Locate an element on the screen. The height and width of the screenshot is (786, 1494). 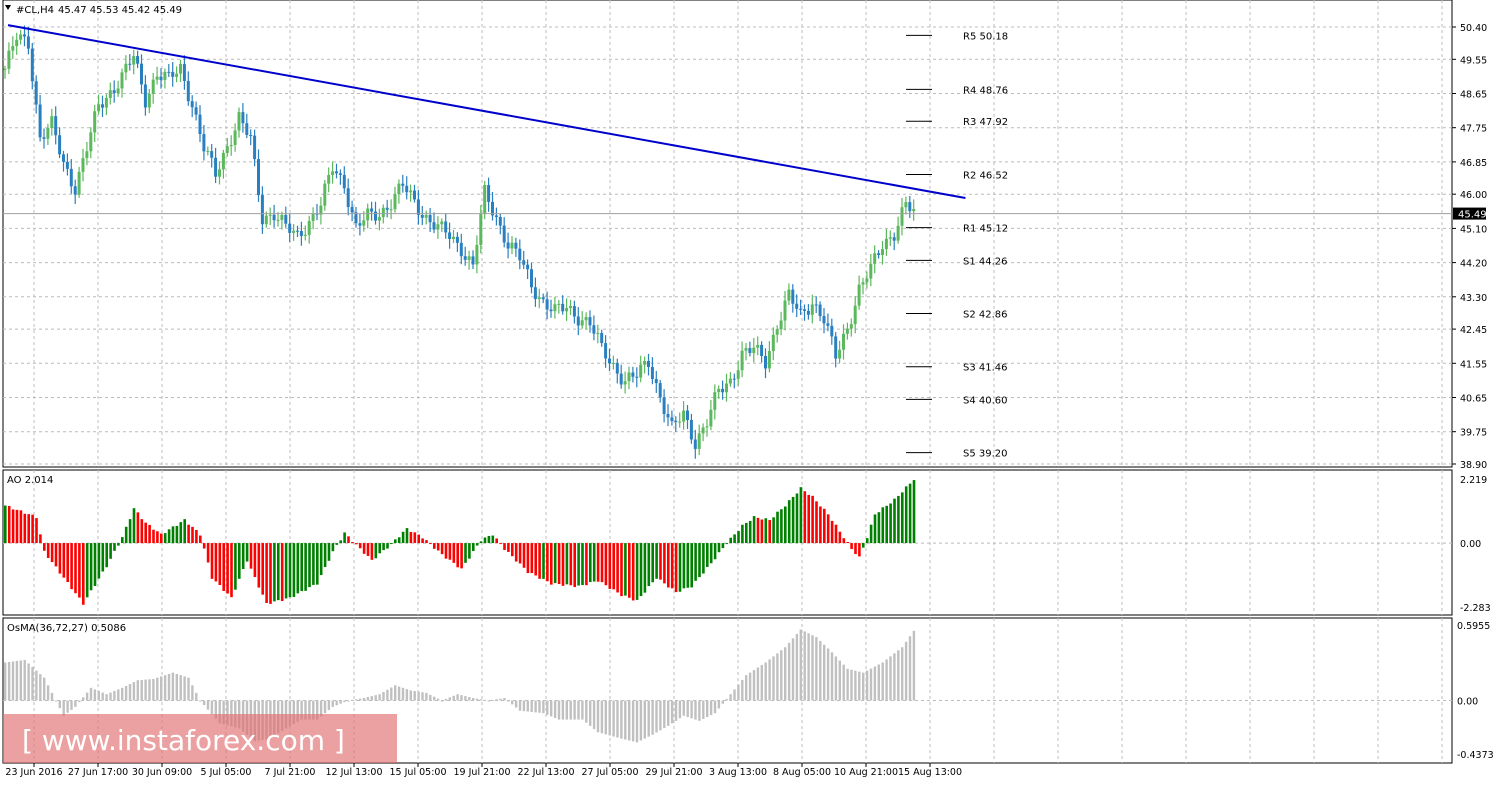
pivot-label-r1: R1 45.12 is located at coordinates (985, 229).